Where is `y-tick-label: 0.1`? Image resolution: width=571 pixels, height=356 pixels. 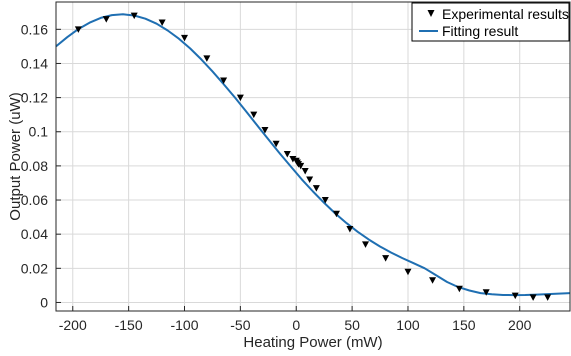 y-tick-label: 0.1 is located at coordinates (39, 132).